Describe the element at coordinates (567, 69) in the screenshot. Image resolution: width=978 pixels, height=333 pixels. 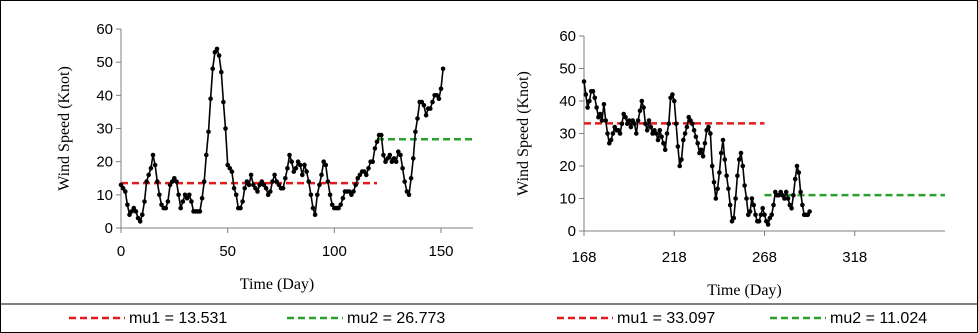
I see `y-tick-label: 50` at that location.